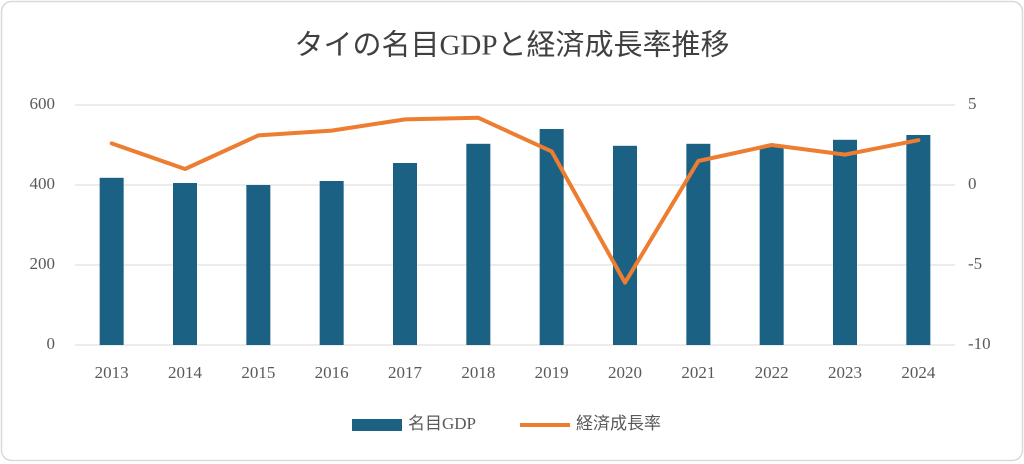 The image size is (1024, 464). Describe the element at coordinates (258, 372) in the screenshot. I see `x-tick-label: 2015` at that location.